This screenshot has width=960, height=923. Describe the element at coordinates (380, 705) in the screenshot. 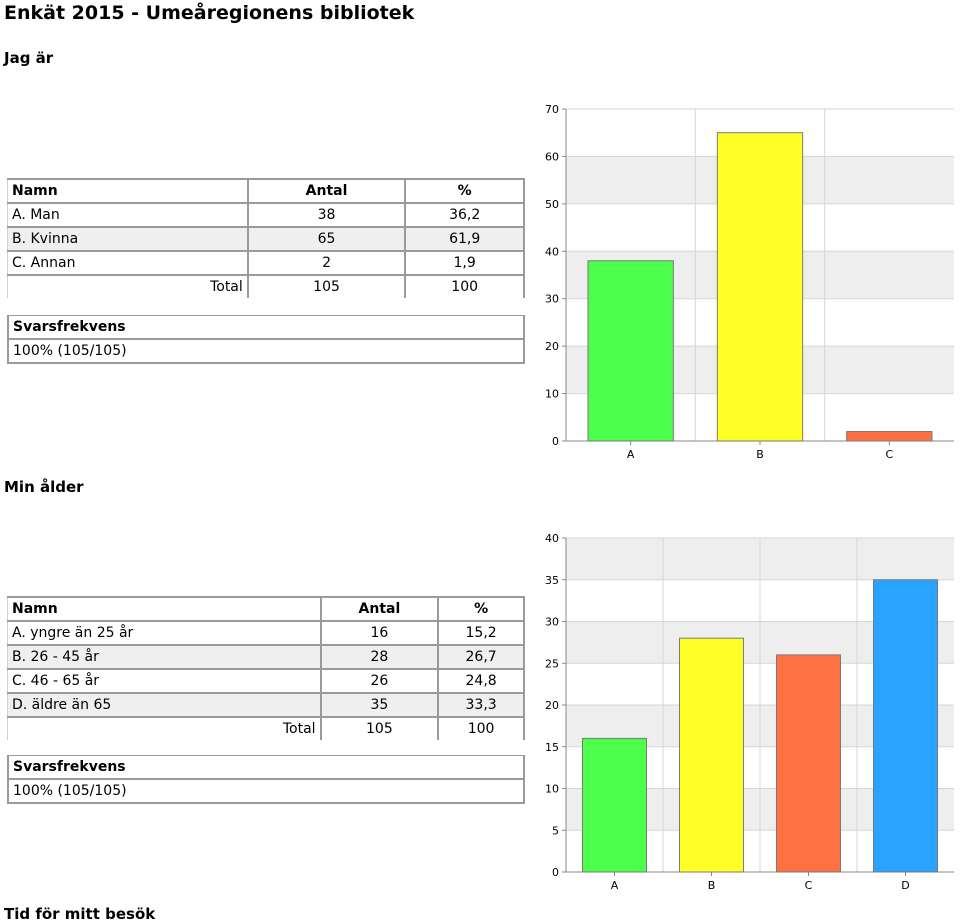

I see `row-count: 35` at that location.